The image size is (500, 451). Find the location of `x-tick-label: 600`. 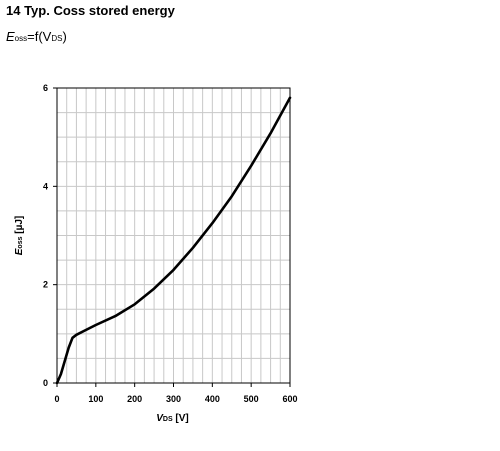

x-tick-label: 600 is located at coordinates (289, 399).